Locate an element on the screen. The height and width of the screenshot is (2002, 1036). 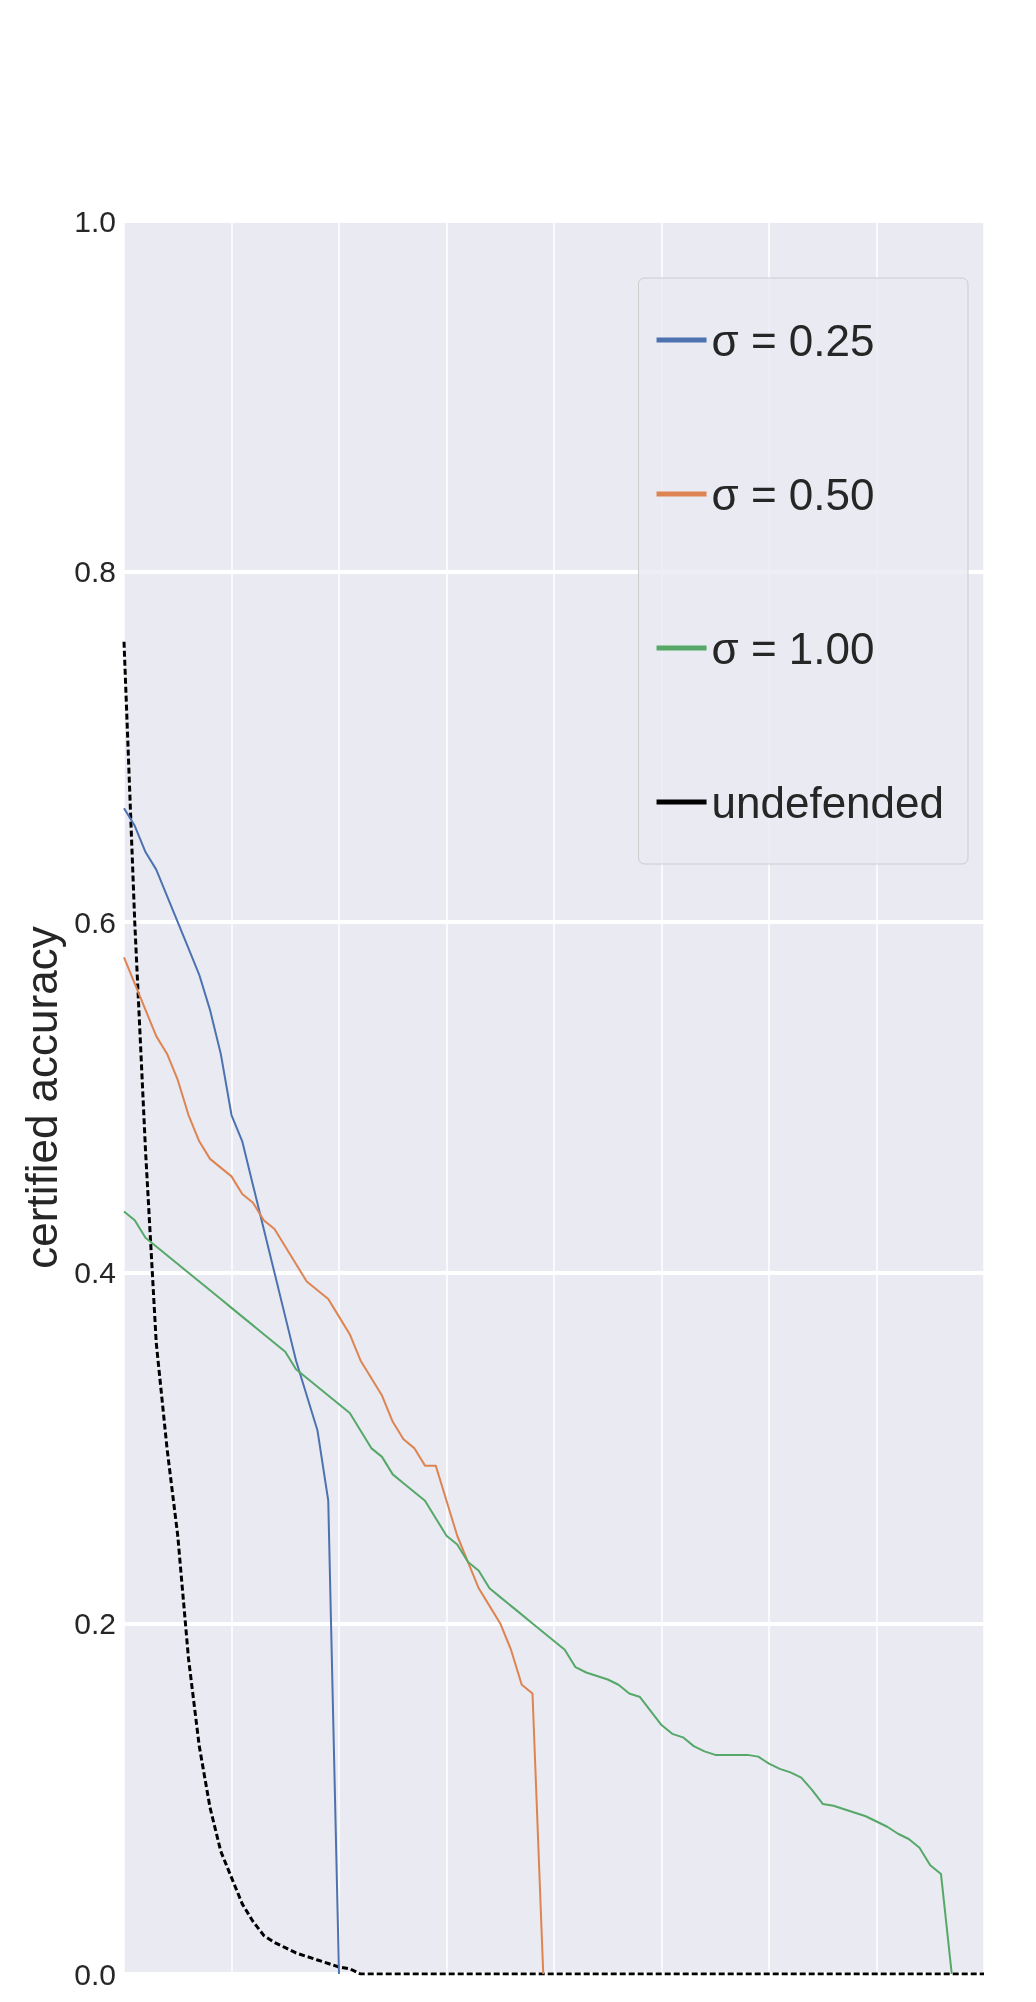
y-axis-title: certified accuracy is located at coordinates (41, 1097).